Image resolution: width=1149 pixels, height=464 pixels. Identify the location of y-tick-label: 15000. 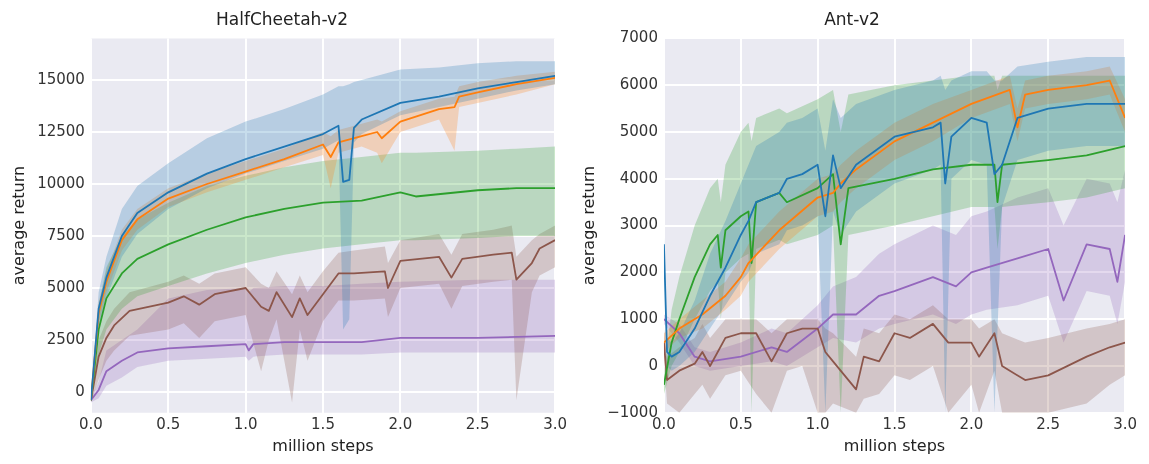
(61, 78).